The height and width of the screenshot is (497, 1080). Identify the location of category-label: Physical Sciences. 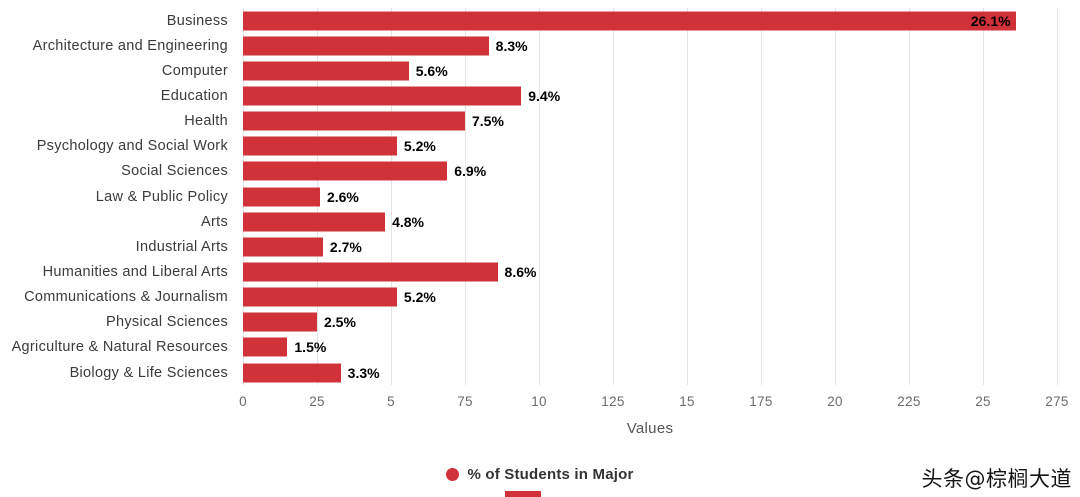
(167, 322).